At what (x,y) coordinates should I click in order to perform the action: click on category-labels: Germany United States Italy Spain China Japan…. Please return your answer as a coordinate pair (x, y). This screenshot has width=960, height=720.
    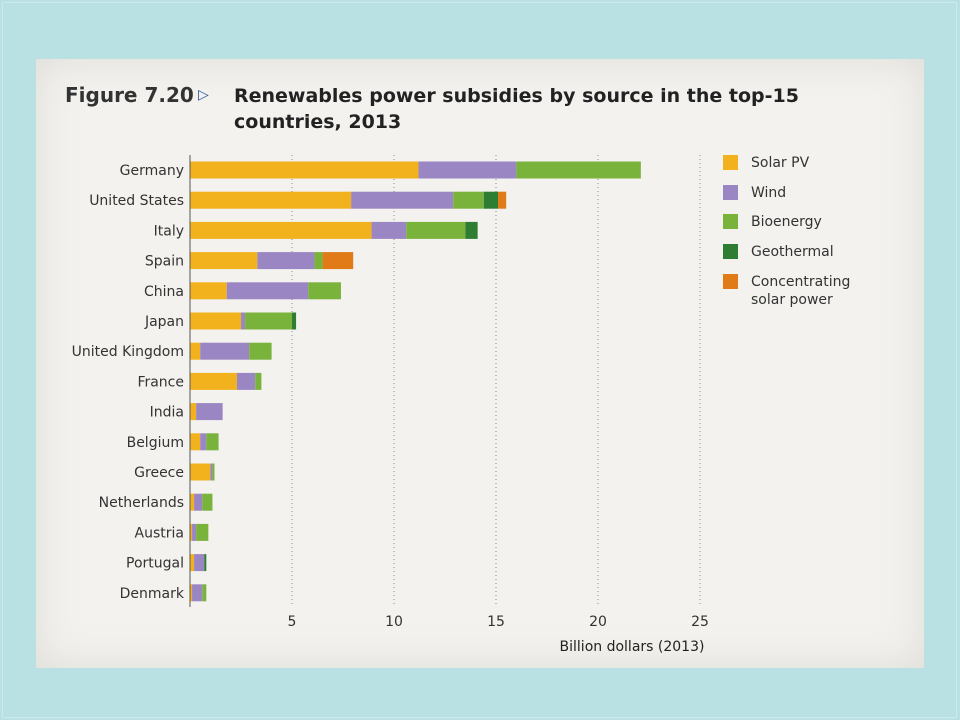
    Looking at the image, I should click on (128, 382).